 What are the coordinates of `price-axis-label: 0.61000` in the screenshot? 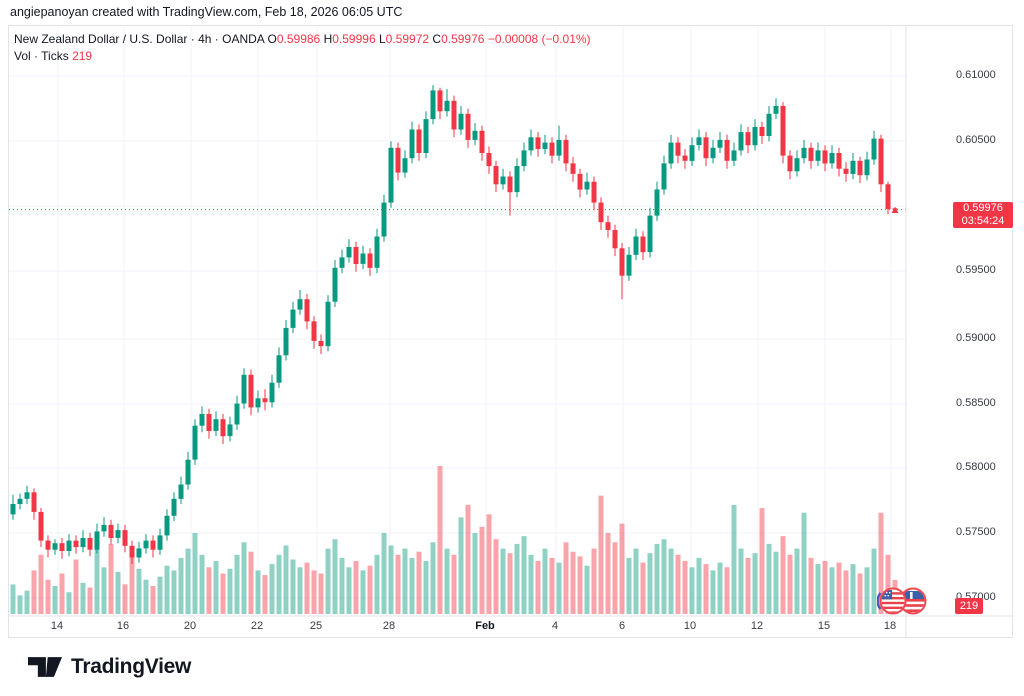 It's located at (976, 75).